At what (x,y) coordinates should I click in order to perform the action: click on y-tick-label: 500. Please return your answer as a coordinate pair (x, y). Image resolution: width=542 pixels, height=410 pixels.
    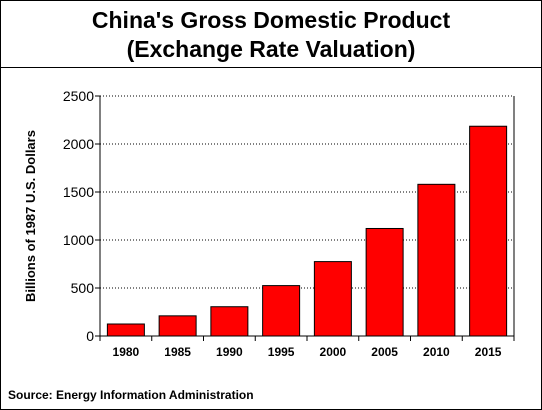
    Looking at the image, I should click on (83, 288).